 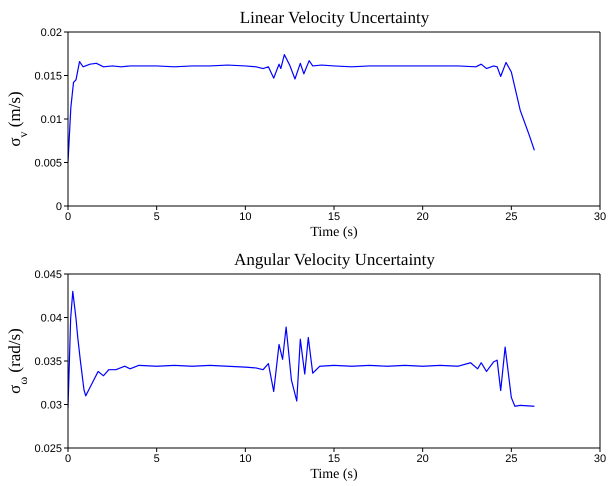 What do you see at coordinates (48, 163) in the screenshot?
I see `y-tick-label: 0.005` at bounding box center [48, 163].